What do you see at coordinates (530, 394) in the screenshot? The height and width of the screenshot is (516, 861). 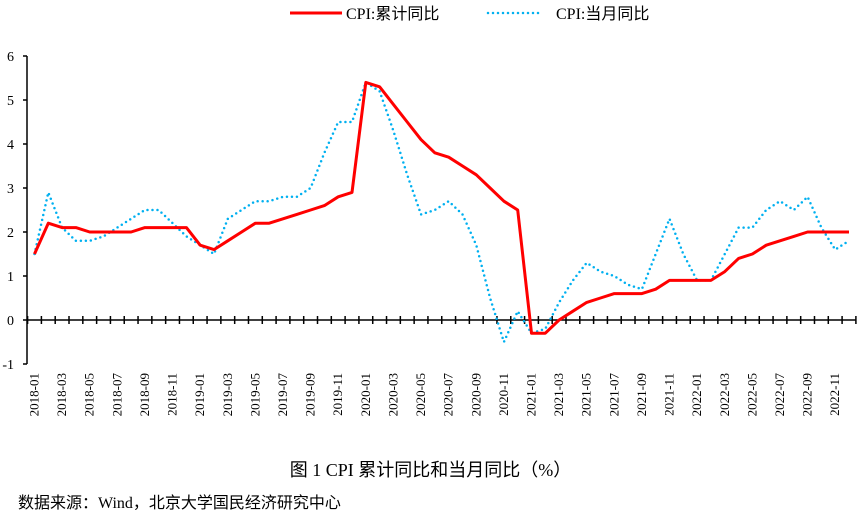 I see `x-tick-label: 2021-01` at bounding box center [530, 394].